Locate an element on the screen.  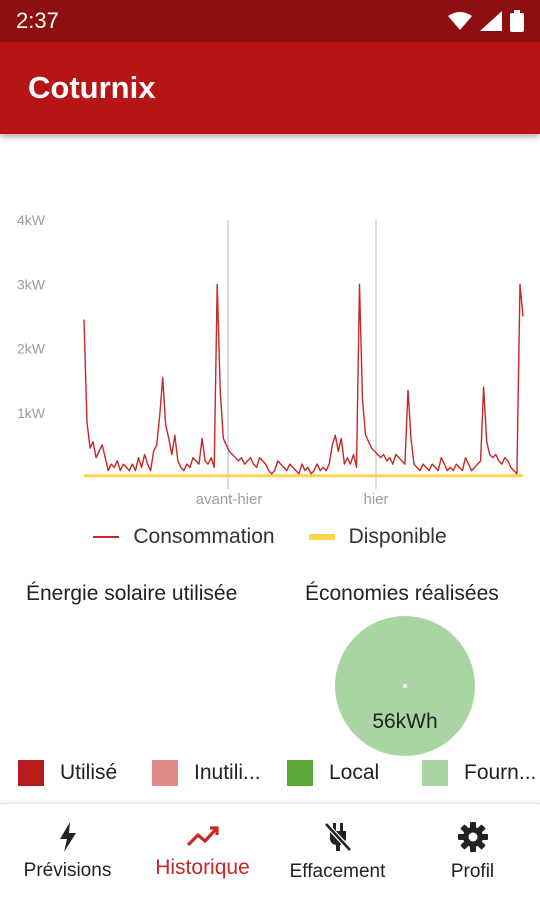
power-off-icon is located at coordinates (337, 837).